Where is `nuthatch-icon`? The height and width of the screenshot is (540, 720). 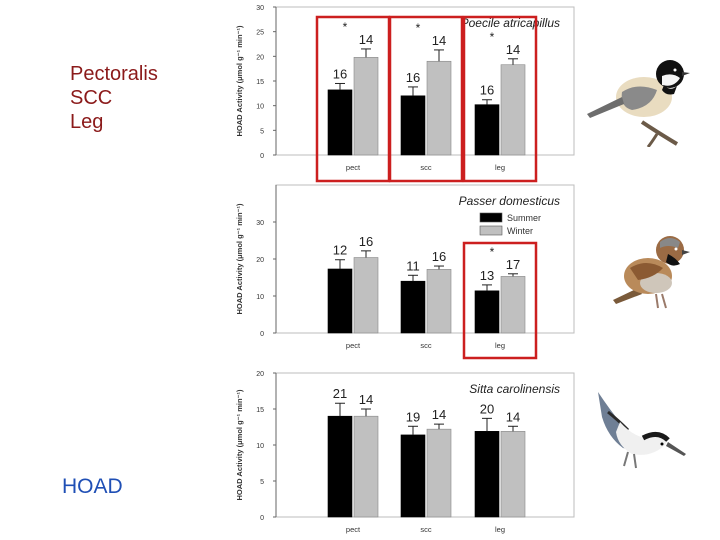
nuthatch-icon is located at coordinates (642, 430).